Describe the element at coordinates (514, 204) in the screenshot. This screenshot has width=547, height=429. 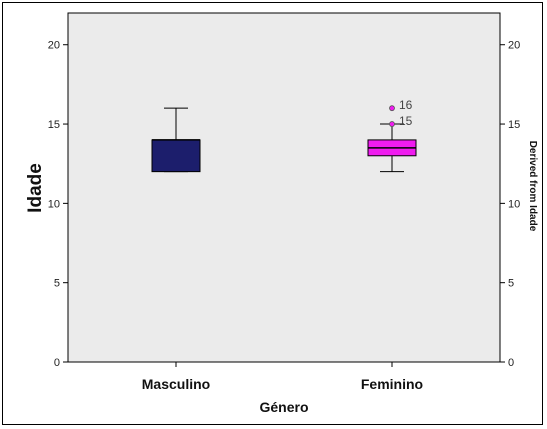
I see `right-tick-label: 10` at that location.